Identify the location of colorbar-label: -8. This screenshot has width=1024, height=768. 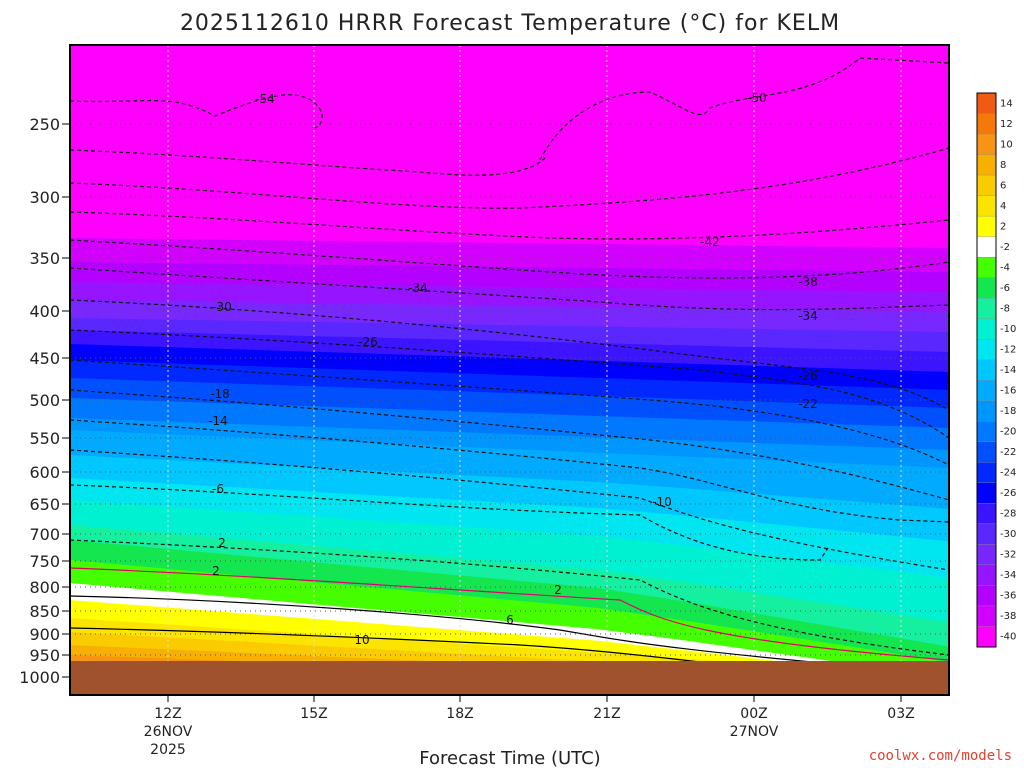
(1005, 308).